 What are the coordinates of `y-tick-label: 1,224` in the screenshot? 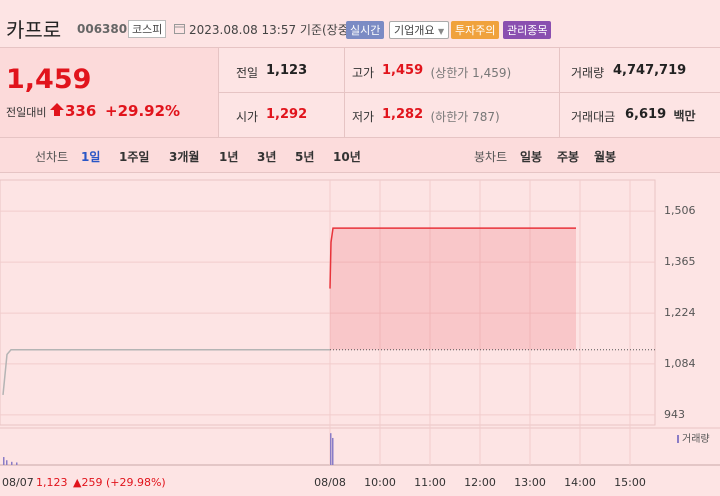 It's located at (680, 312).